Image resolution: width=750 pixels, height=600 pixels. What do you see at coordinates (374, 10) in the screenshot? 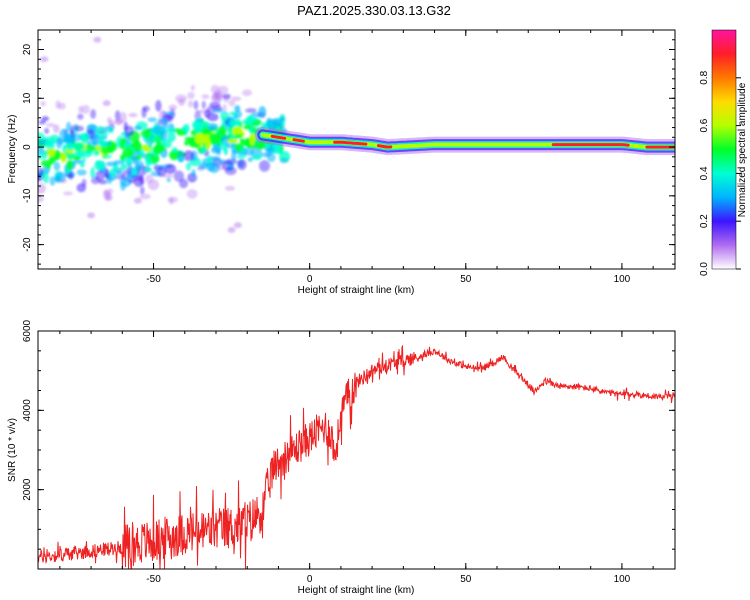
I see `figure-title: PAZ1.2025.330.03.13.G32` at bounding box center [374, 10].